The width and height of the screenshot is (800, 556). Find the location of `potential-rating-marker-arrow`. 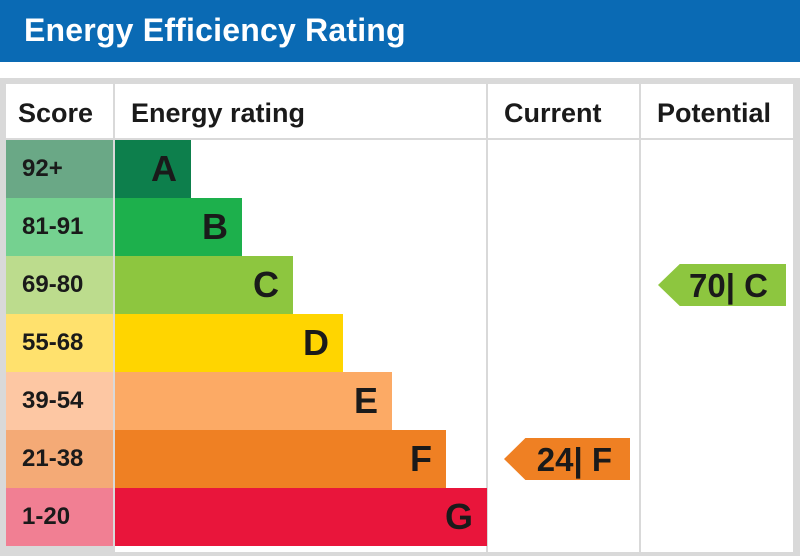

potential-rating-marker-arrow is located at coordinates (722, 285).